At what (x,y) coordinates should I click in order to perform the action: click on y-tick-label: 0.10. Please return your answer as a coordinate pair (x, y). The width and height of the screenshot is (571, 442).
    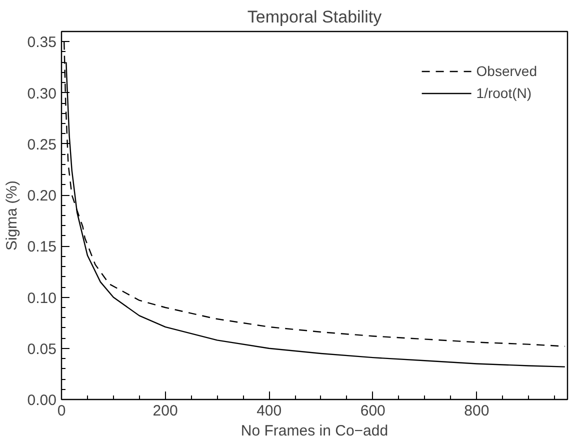
    Looking at the image, I should click on (42, 298).